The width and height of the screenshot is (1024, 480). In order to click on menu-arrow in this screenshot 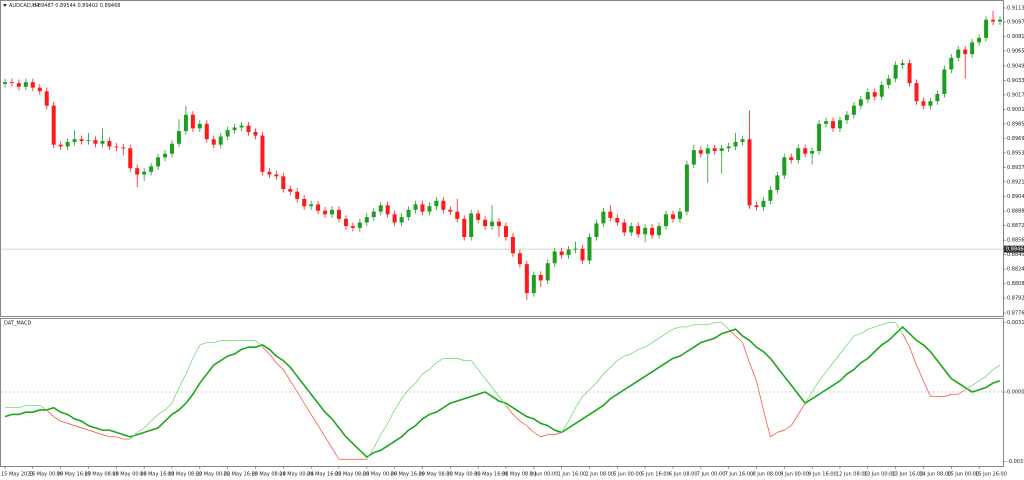, I will do `click(5, 5)`.